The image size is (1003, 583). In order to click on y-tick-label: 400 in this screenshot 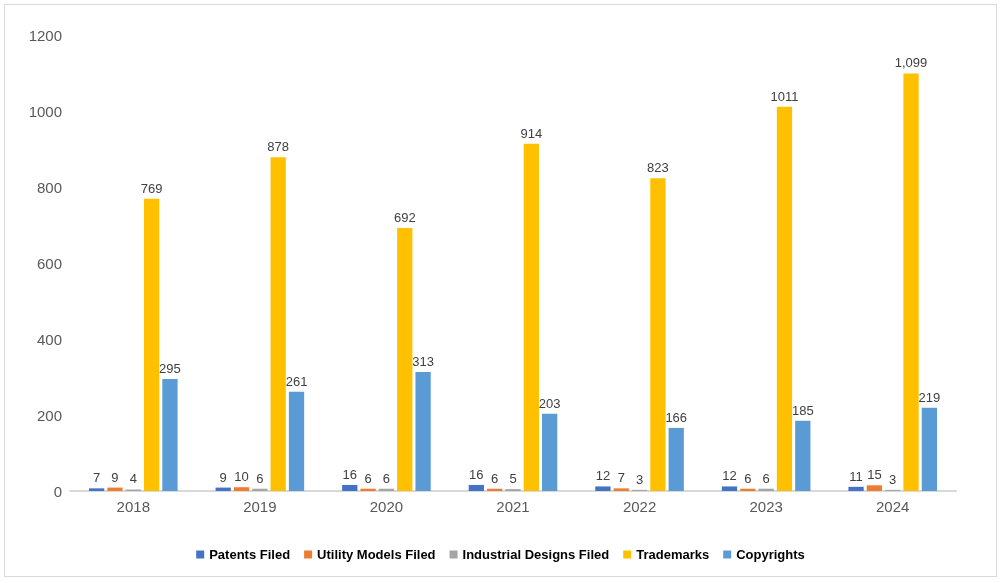, I will do `click(49, 339)`.